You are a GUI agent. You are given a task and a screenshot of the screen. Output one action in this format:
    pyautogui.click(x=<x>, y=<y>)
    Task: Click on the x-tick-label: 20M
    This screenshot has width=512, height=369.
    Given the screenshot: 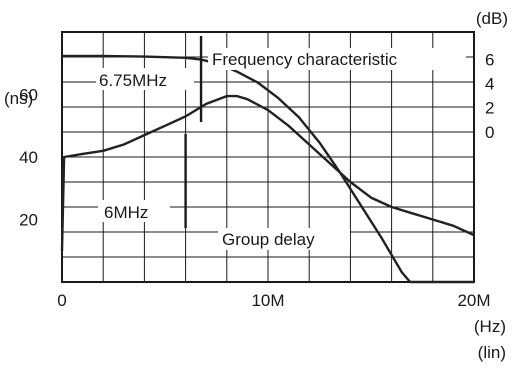 What is the action you would take?
    pyautogui.click(x=473, y=300)
    